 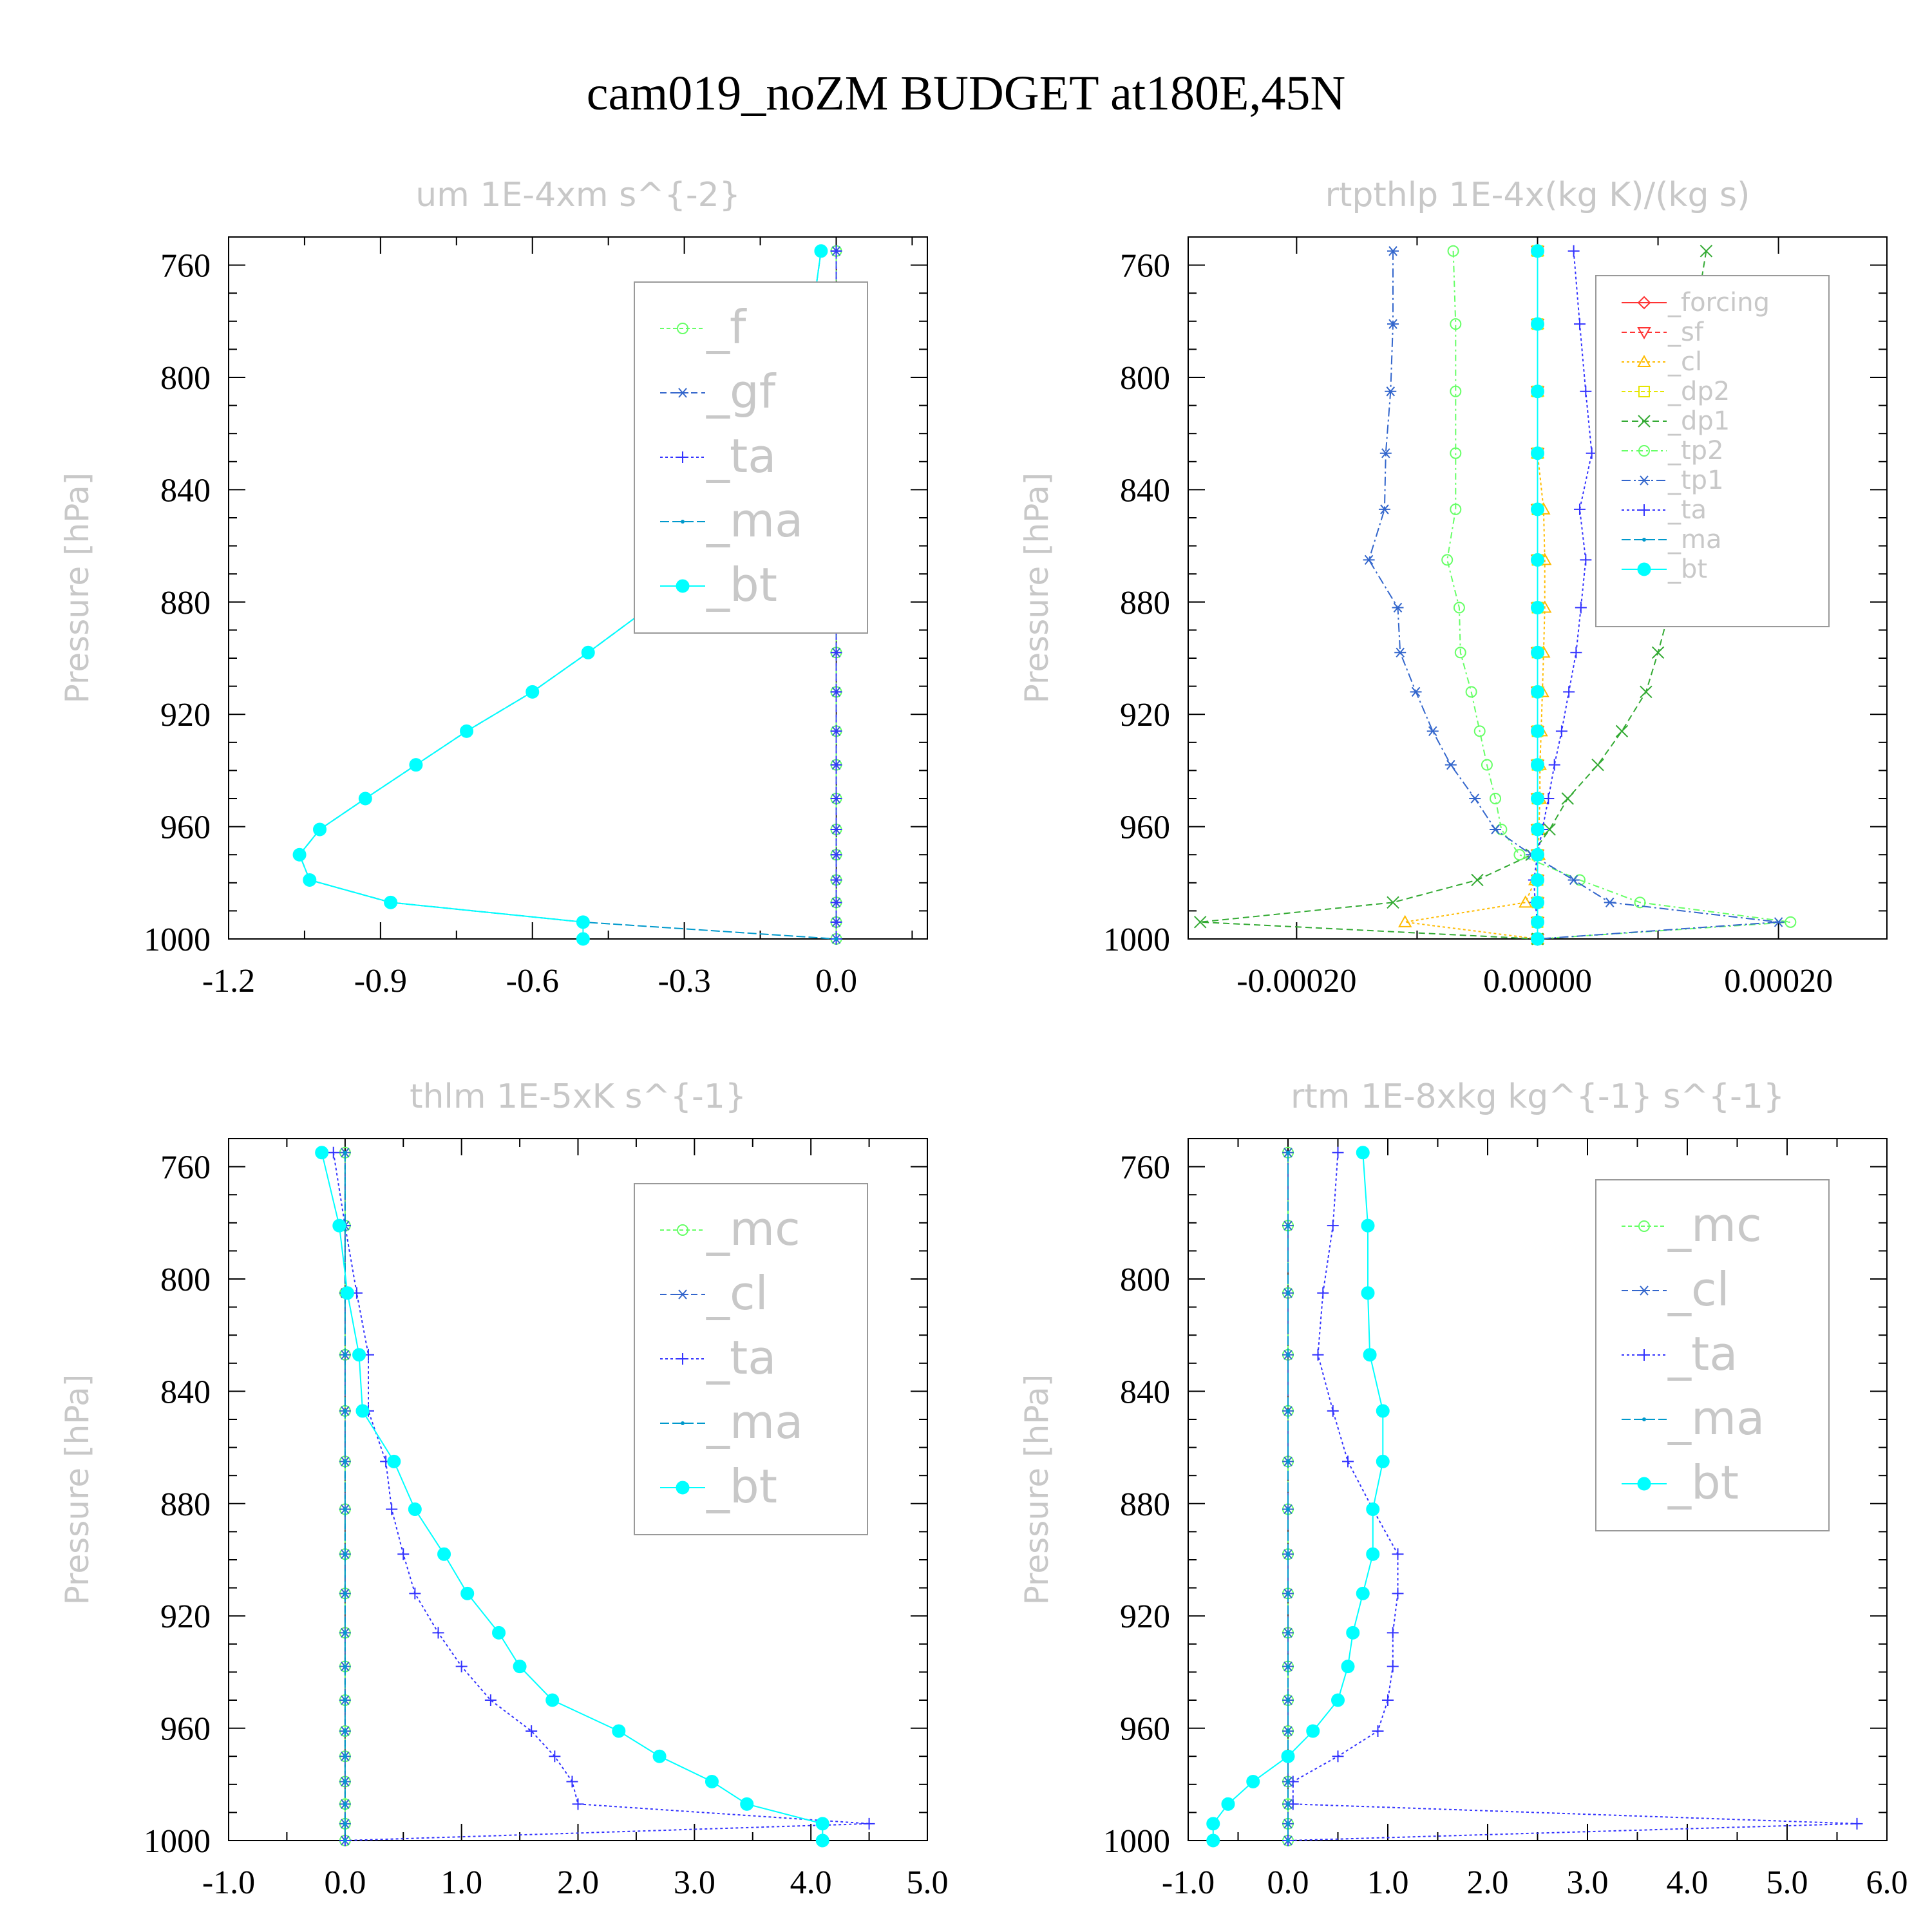 What do you see at coordinates (1713, 451) in the screenshot?
I see `legend: _forcing_sf_cl_dp2_dp1_tp2_tp1_ta_ma_bt` at bounding box center [1713, 451].